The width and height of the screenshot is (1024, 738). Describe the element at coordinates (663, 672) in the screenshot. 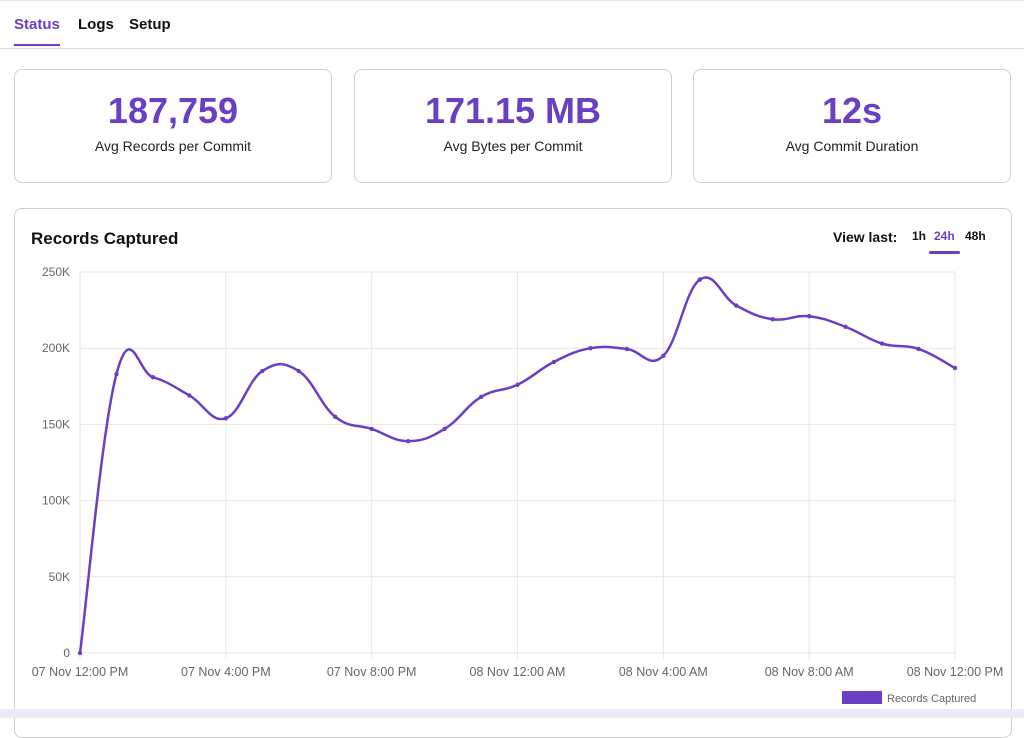

I see `x-tick-label: 08 Nov 4:00 AM` at that location.